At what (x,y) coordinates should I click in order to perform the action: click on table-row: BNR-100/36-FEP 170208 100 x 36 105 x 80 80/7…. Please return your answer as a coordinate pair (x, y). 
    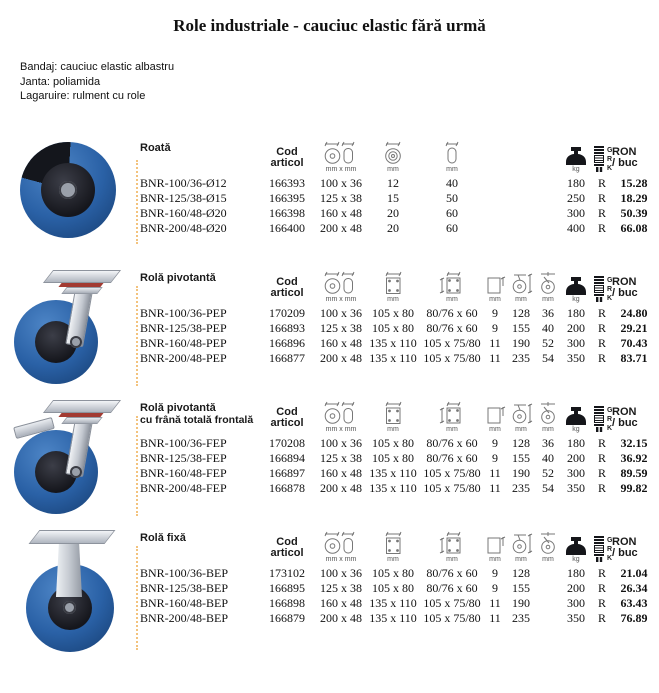
    Looking at the image, I should click on (398, 443).